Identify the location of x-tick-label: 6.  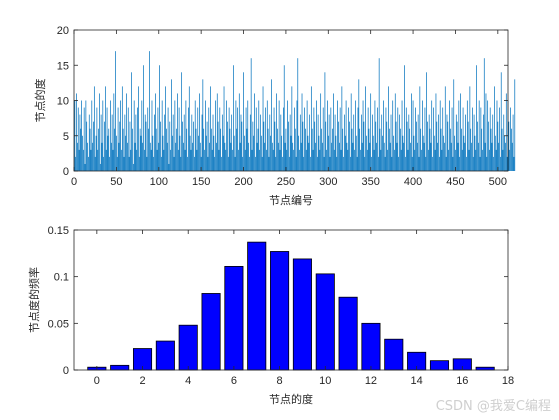
(234, 381).